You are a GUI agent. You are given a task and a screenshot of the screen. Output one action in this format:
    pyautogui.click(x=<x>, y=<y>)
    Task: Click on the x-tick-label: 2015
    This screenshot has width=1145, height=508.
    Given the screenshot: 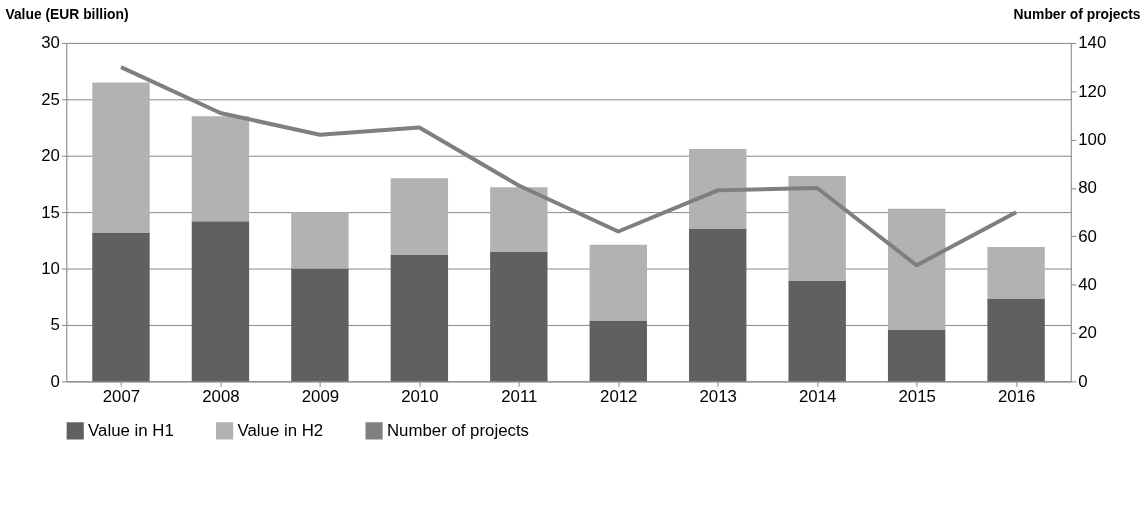 What is the action you would take?
    pyautogui.click(x=917, y=396)
    